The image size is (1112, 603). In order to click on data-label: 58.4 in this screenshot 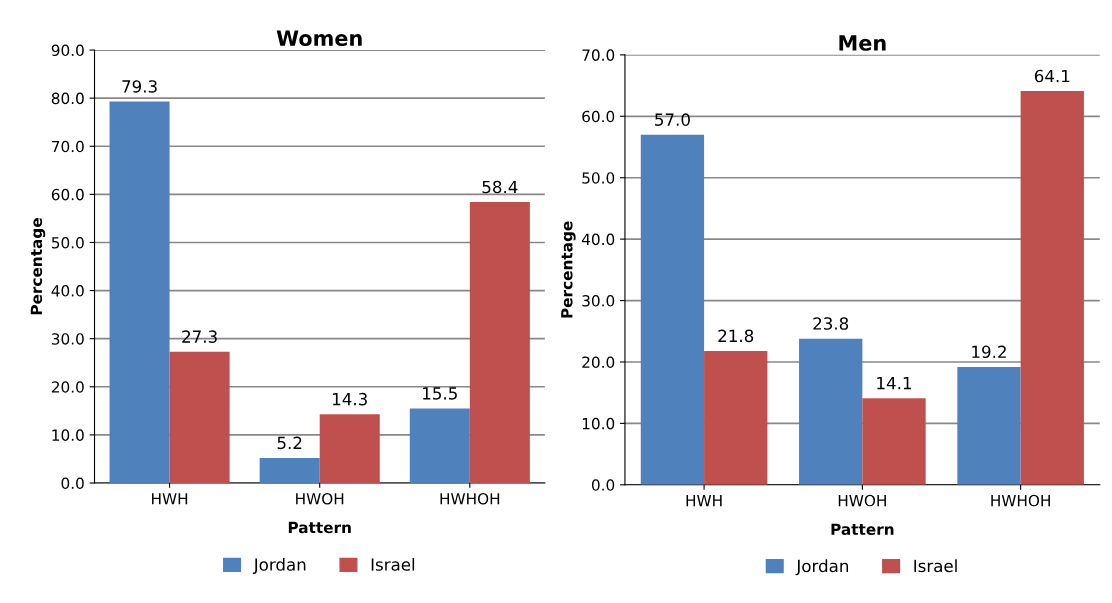, I will do `click(500, 187)`.